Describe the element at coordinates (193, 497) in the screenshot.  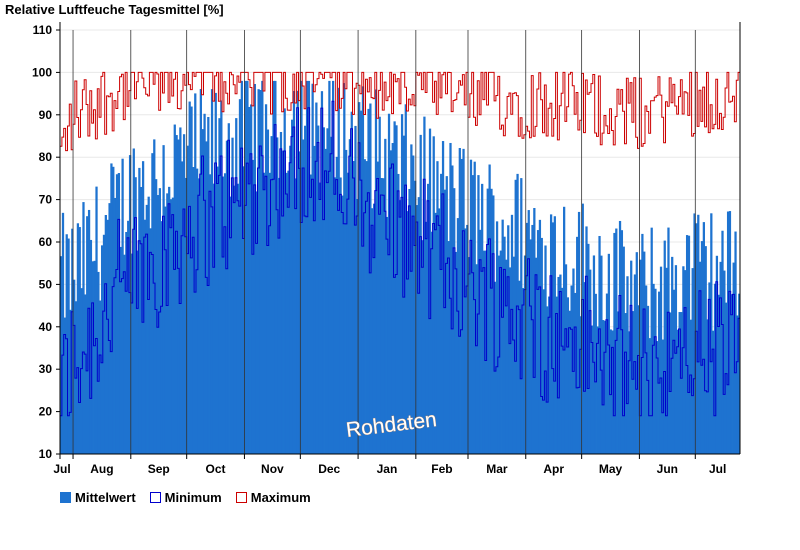
I see `legend-label-min: Minimum` at that location.